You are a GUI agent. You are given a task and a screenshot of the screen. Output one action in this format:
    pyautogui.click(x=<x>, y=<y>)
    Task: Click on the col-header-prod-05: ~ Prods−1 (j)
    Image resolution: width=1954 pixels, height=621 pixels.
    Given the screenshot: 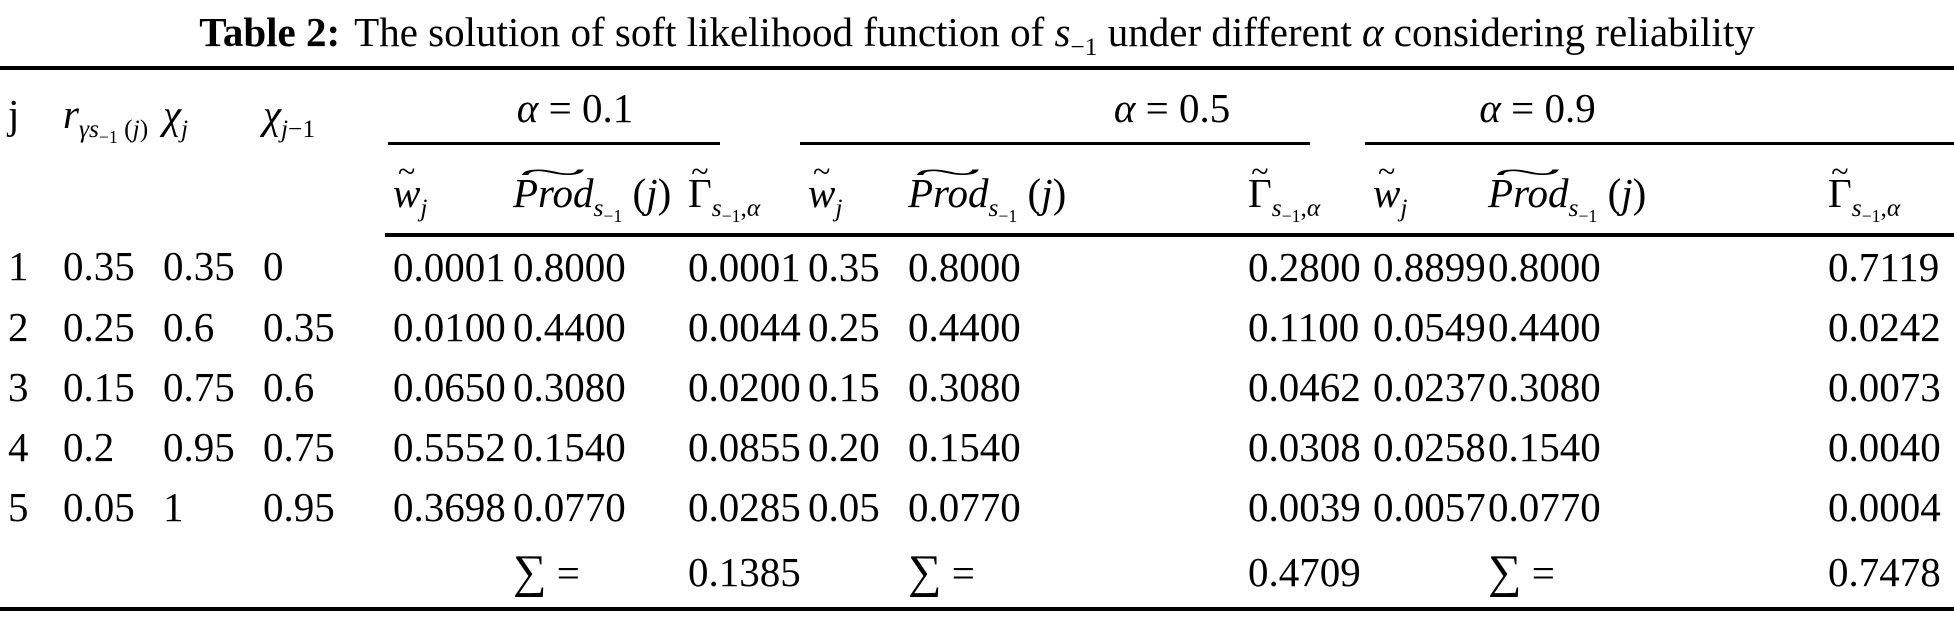 What is the action you would take?
    pyautogui.click(x=1070, y=191)
    